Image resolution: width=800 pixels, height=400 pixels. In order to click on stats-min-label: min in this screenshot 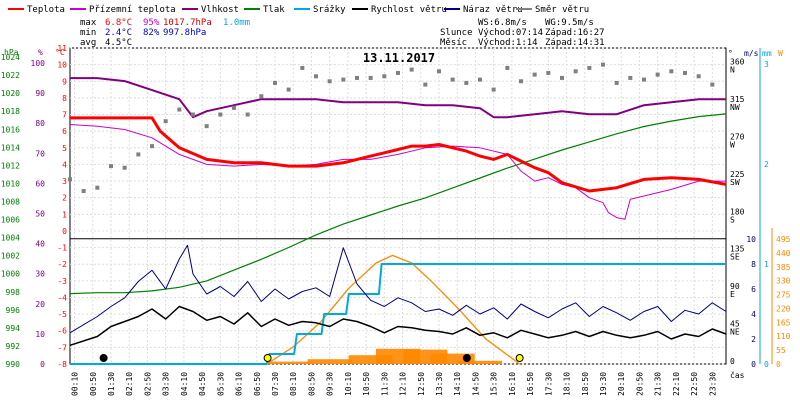, I will do `click(88, 33)`.